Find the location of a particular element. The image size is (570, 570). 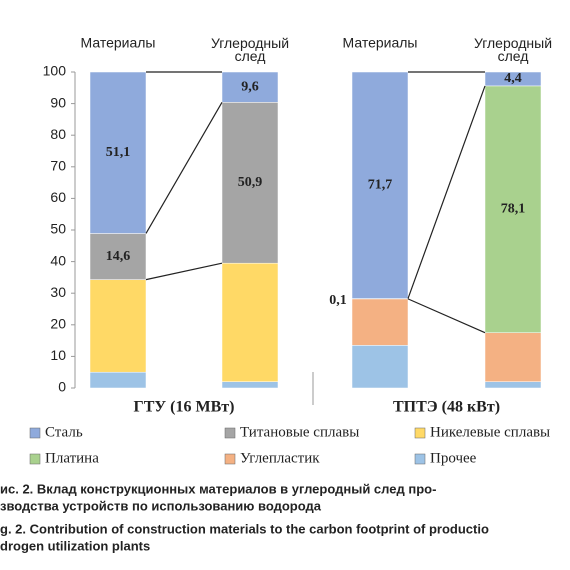

value-label: 51,1 is located at coordinates (118, 152).